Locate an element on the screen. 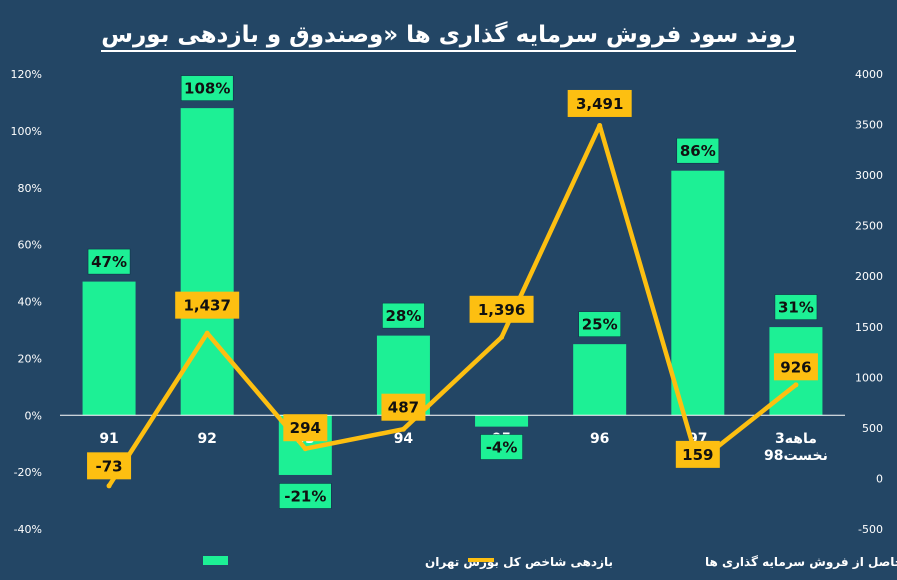 The image size is (897, 580). bar-label-text: 108% is located at coordinates (207, 89).